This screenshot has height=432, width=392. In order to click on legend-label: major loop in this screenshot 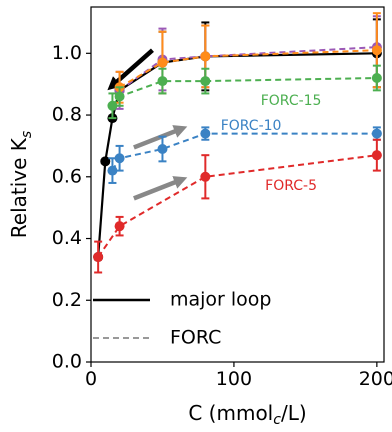, I will do `click(221, 300)`.